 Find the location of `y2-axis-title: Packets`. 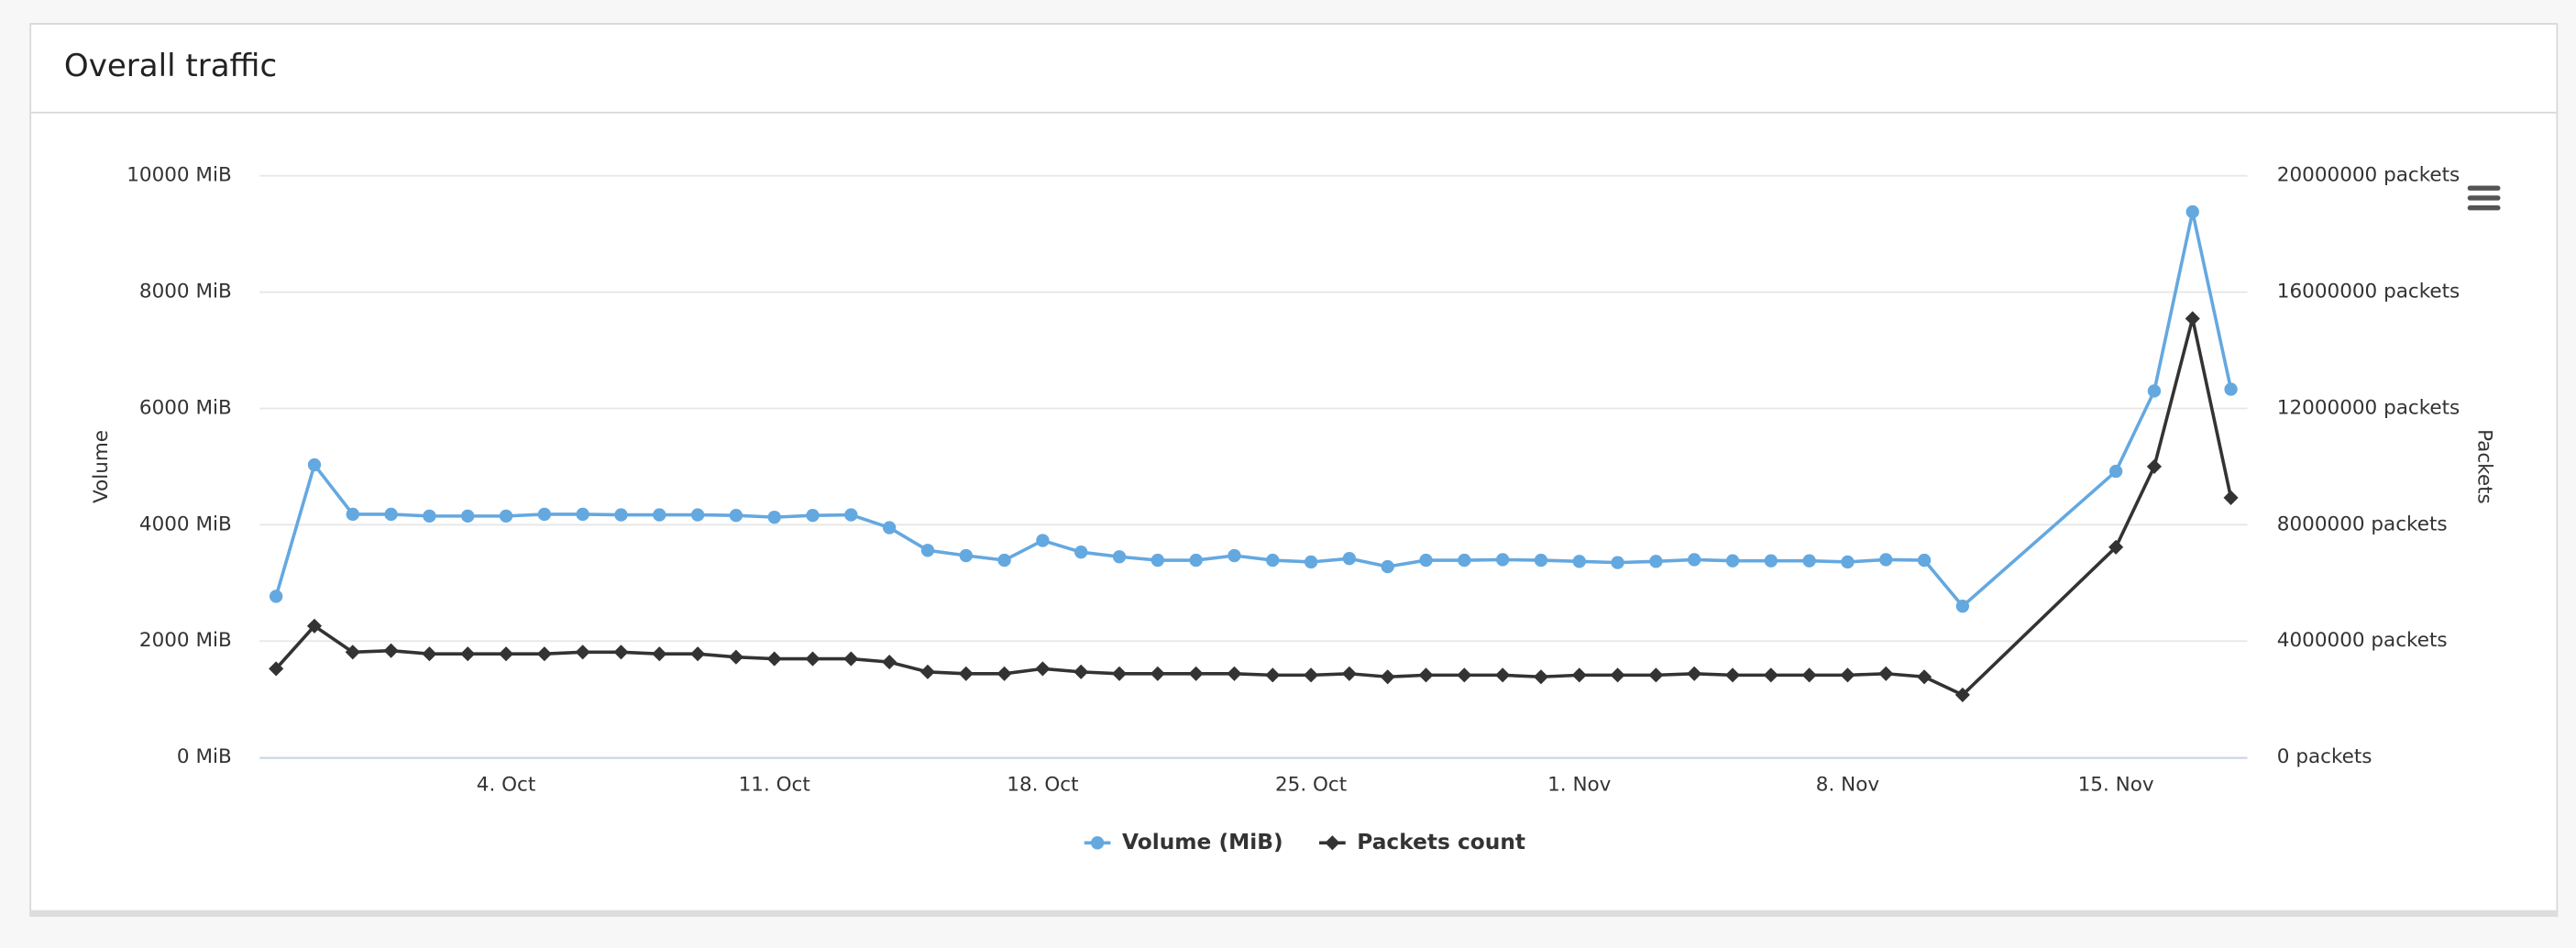

y2-axis-title: Packets is located at coordinates (2484, 466).